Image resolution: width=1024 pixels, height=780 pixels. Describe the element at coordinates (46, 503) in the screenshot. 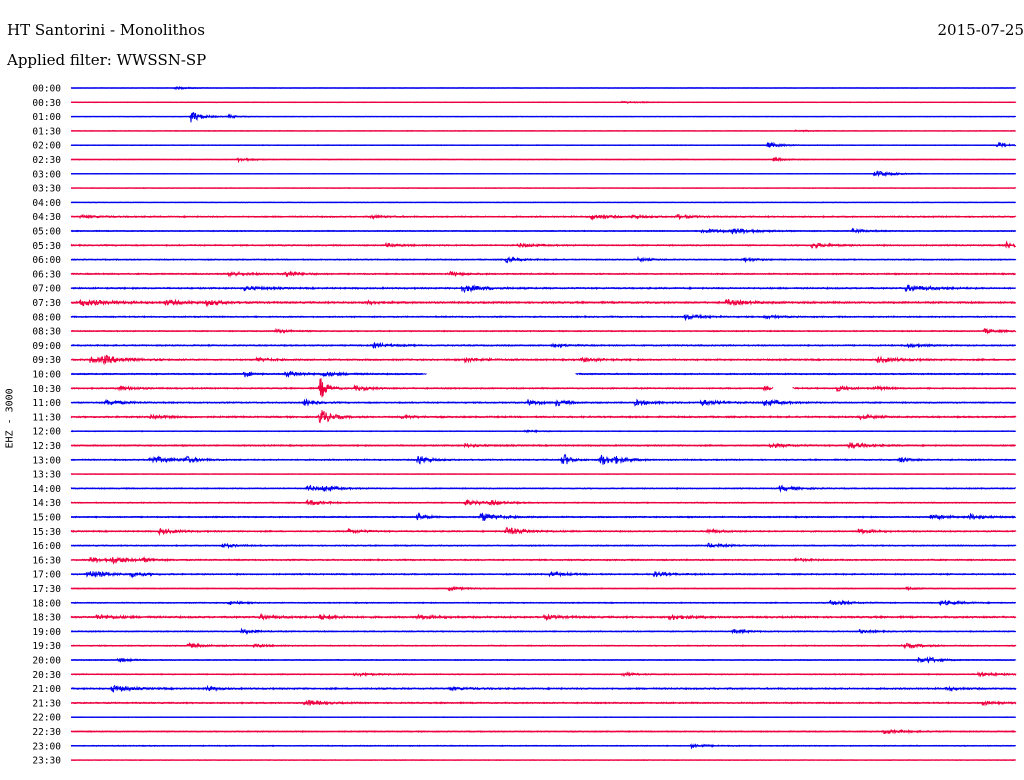

I see `row-time-label: 14:30` at that location.